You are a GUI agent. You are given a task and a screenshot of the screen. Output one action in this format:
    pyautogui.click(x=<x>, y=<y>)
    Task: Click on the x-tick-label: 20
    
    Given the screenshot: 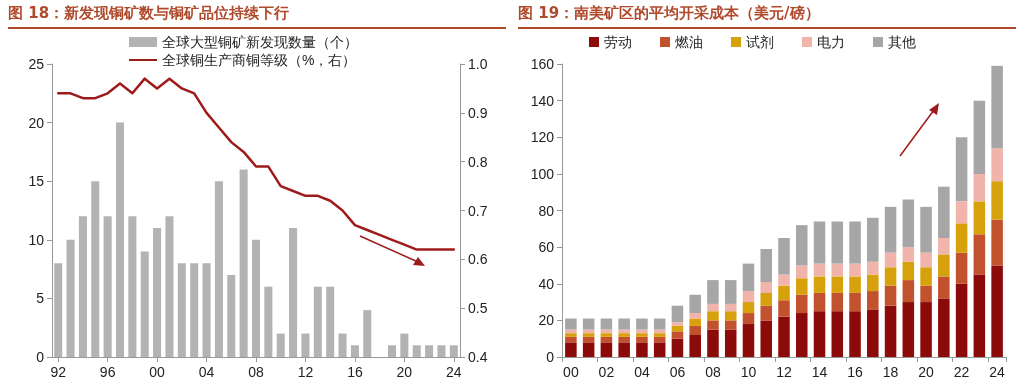 What is the action you would take?
    pyautogui.click(x=404, y=372)
    